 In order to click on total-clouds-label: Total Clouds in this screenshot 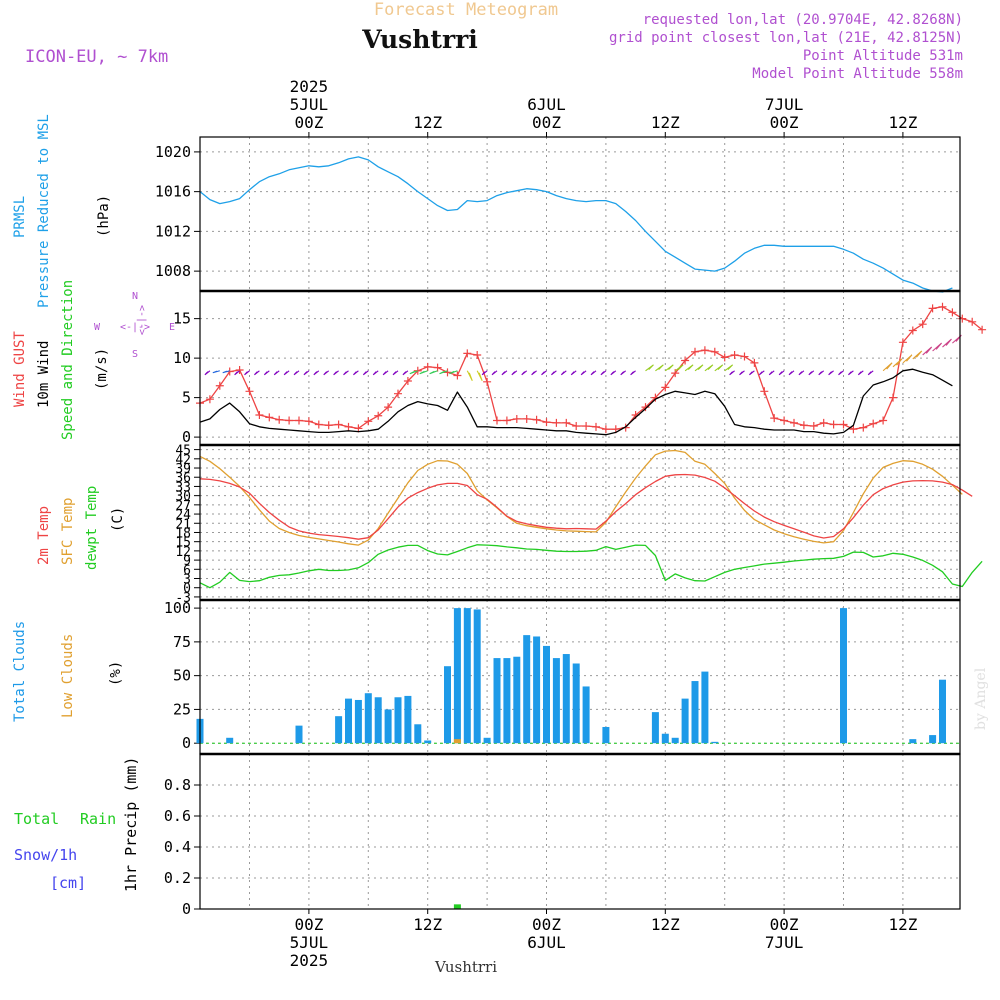, I will do `click(20, 671)`.